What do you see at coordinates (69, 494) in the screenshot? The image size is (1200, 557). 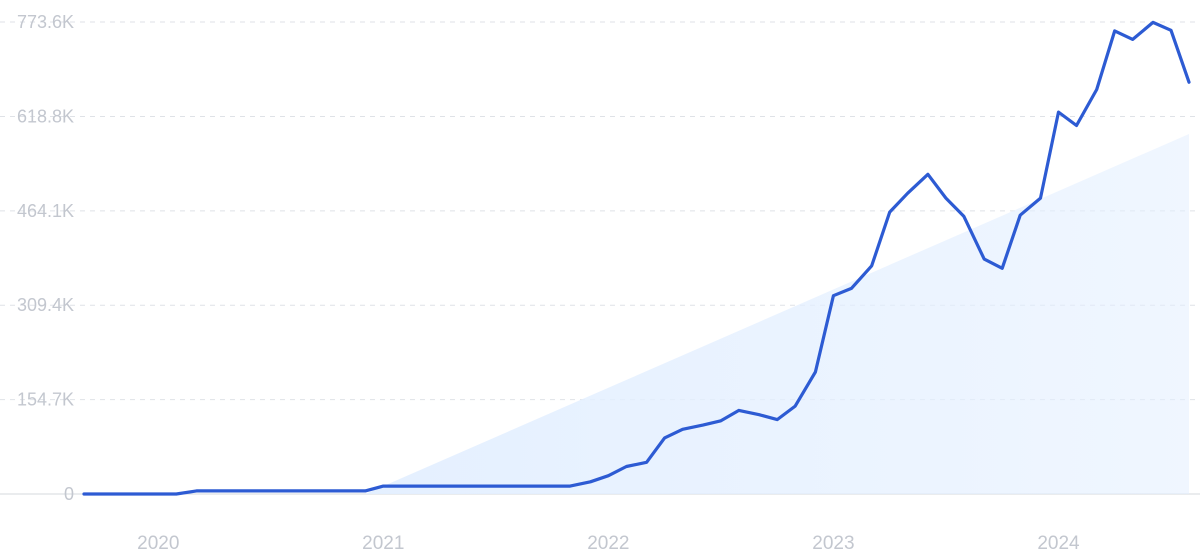 I see `y-tick-label: 0` at bounding box center [69, 494].